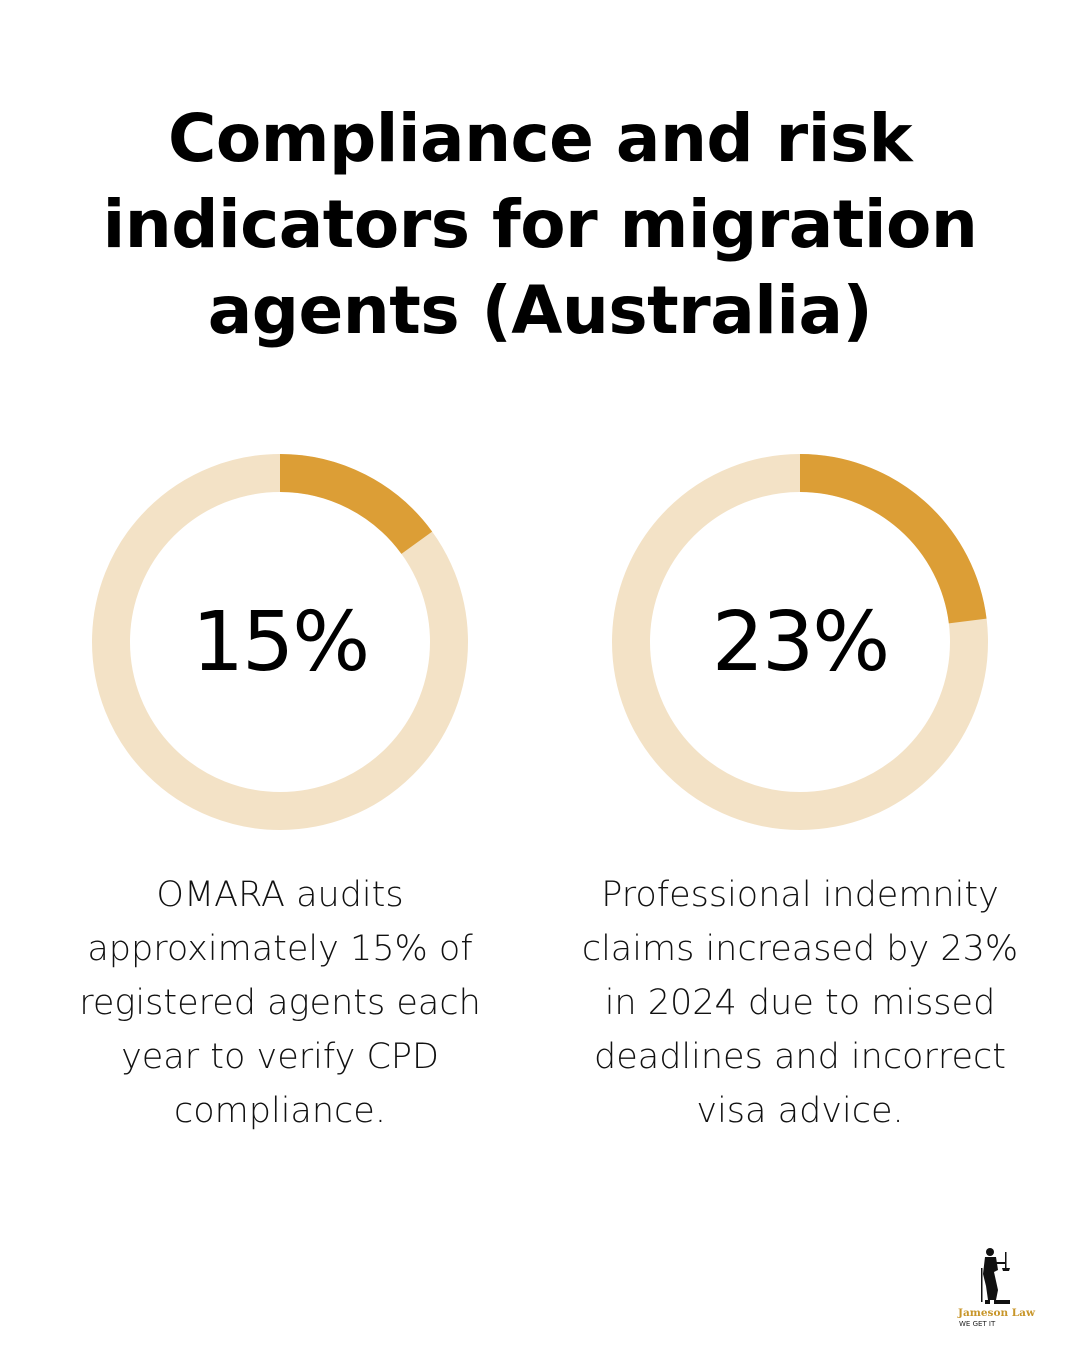  I want to click on description-line: visa advice., so click(800, 1111).